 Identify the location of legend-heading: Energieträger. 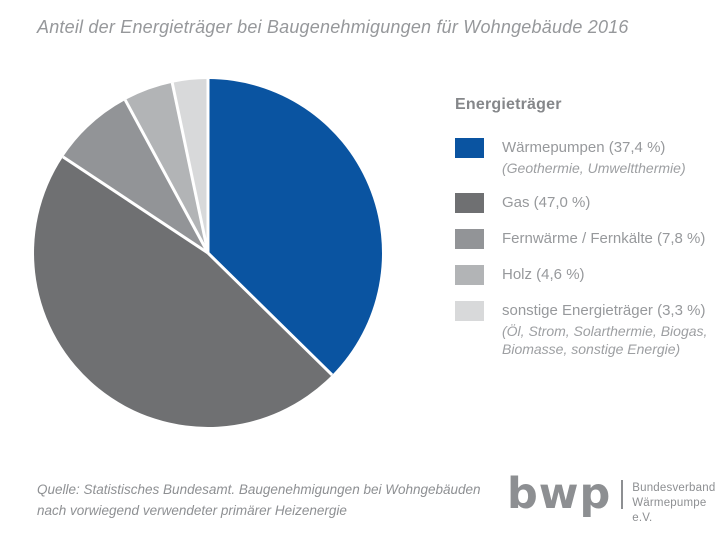
(508, 104).